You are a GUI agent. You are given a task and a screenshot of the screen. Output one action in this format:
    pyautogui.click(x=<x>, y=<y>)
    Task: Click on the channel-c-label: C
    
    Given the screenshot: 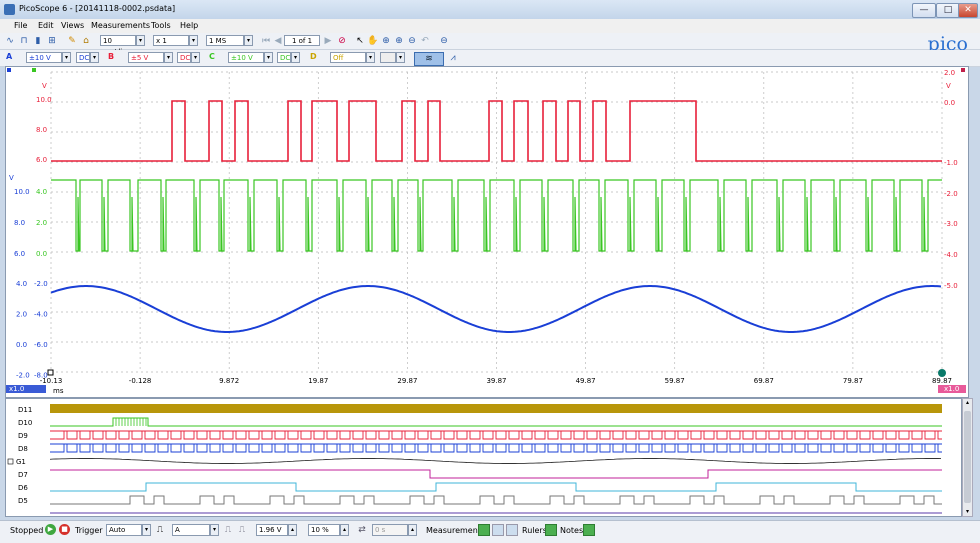 What is the action you would take?
    pyautogui.click(x=212, y=56)
    